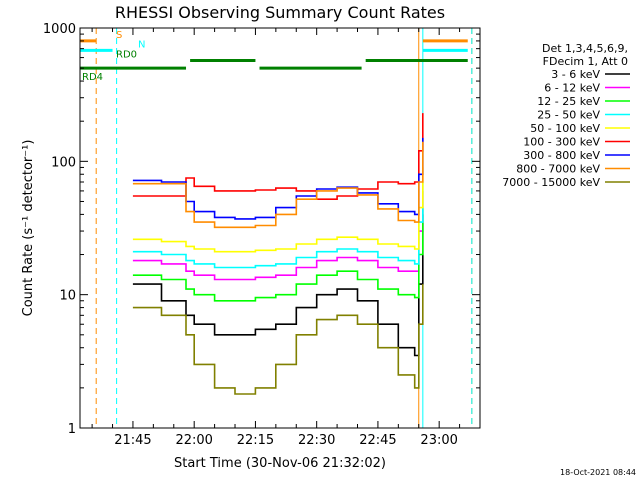 The width and height of the screenshot is (640, 480). What do you see at coordinates (598, 472) in the screenshot?
I see `footer-timestamp: 18-Oct-2021 08:44` at bounding box center [598, 472].